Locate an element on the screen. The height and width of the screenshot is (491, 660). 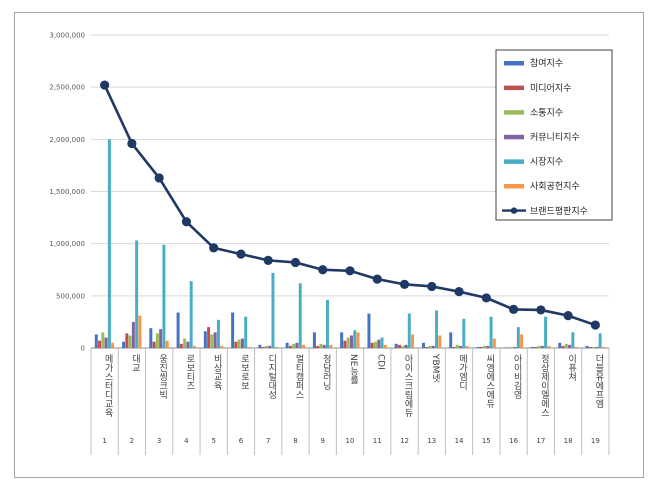
category-number: 1 is located at coordinates (104, 441).